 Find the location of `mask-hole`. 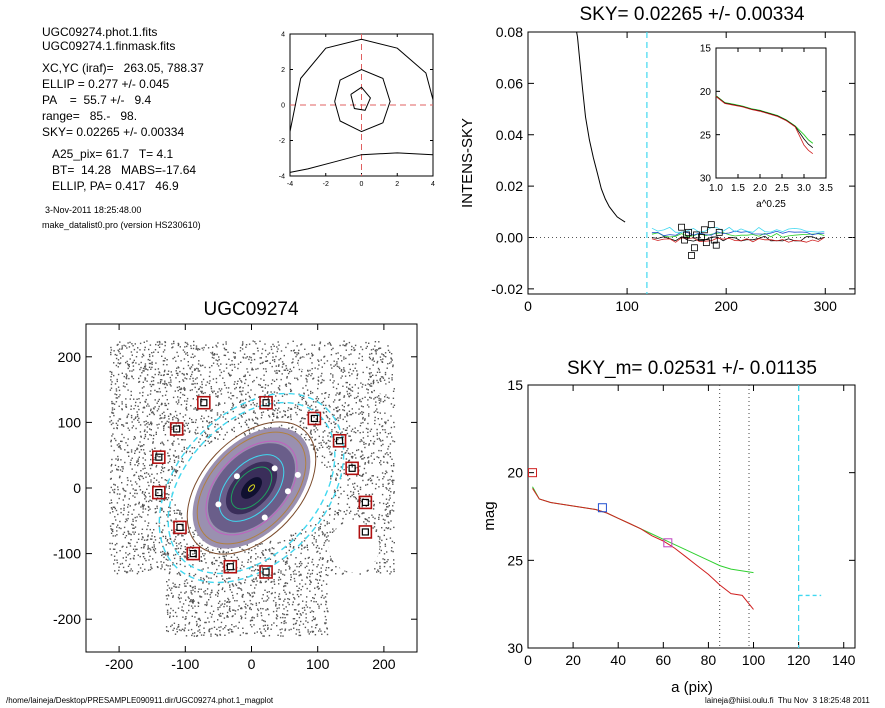

mask-hole is located at coordinates (132, 383).